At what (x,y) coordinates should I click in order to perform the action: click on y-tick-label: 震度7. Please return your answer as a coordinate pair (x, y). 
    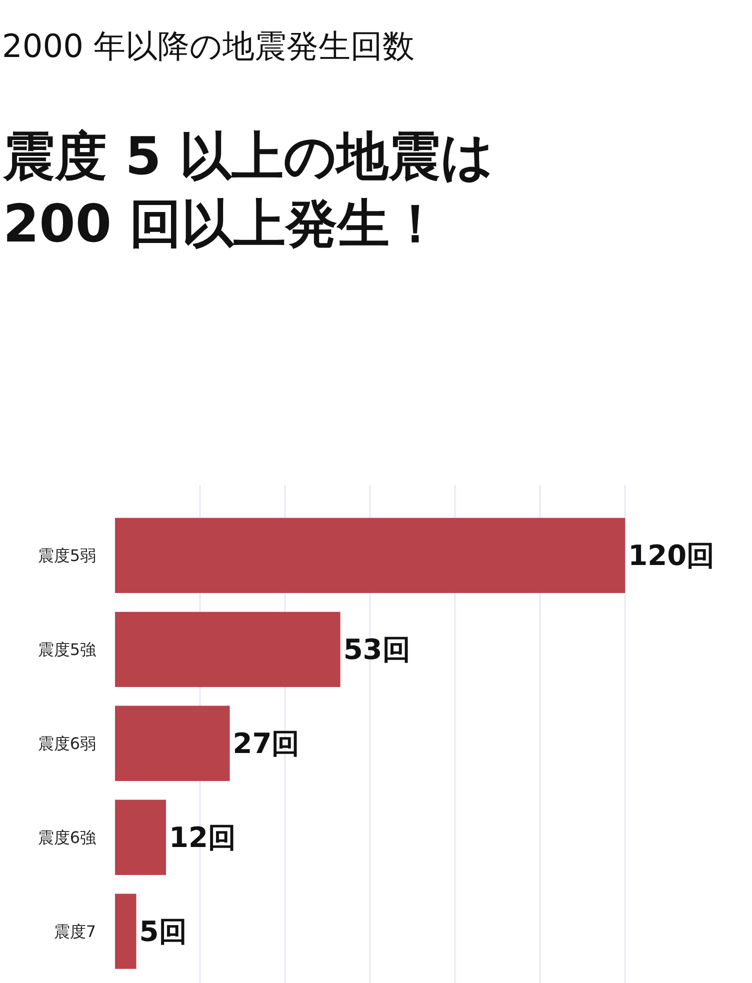
    Looking at the image, I should click on (75, 931).